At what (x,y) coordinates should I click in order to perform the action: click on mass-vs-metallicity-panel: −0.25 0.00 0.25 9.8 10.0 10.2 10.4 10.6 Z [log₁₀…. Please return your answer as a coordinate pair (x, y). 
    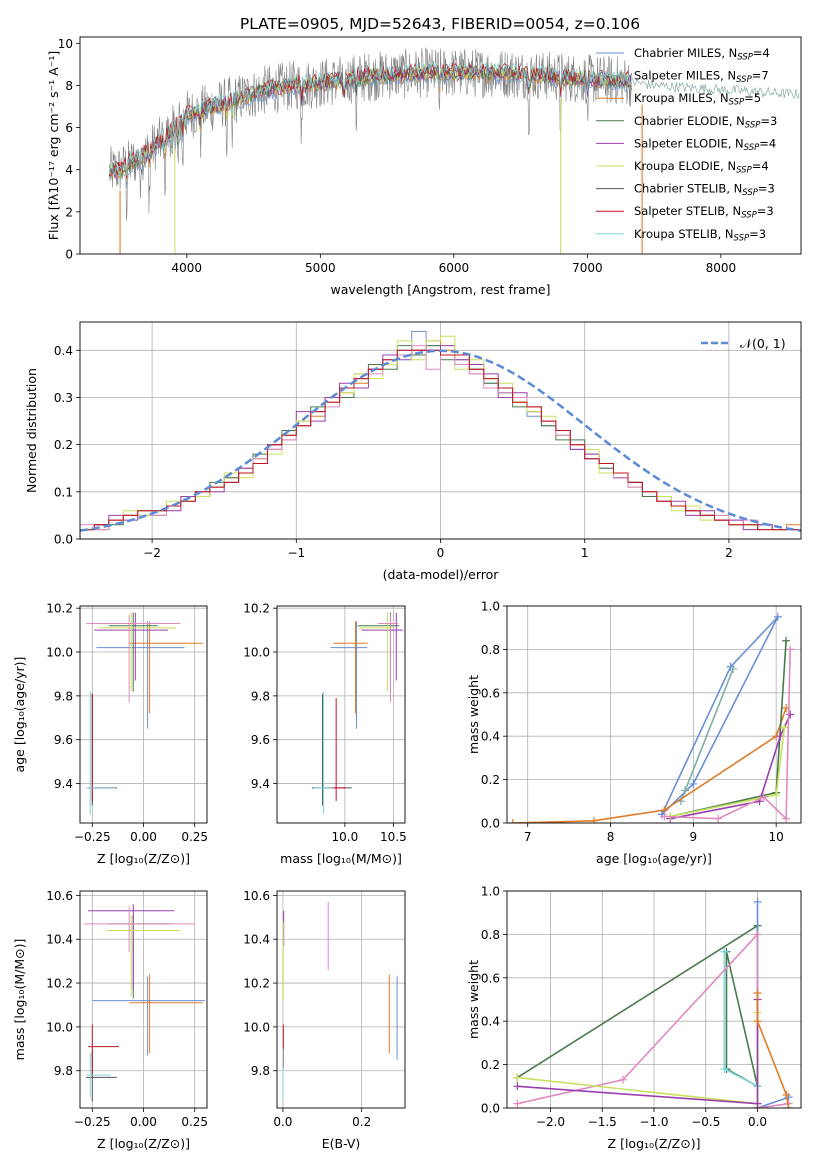
    Looking at the image, I should click on (110, 1020).